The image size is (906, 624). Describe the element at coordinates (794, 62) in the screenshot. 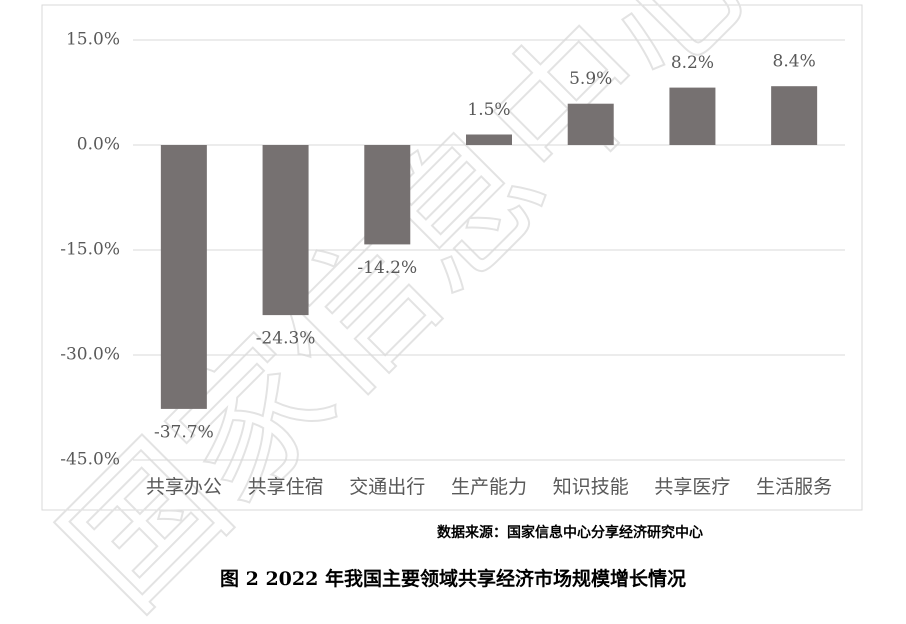

I see `value-label: 8.4%` at that location.